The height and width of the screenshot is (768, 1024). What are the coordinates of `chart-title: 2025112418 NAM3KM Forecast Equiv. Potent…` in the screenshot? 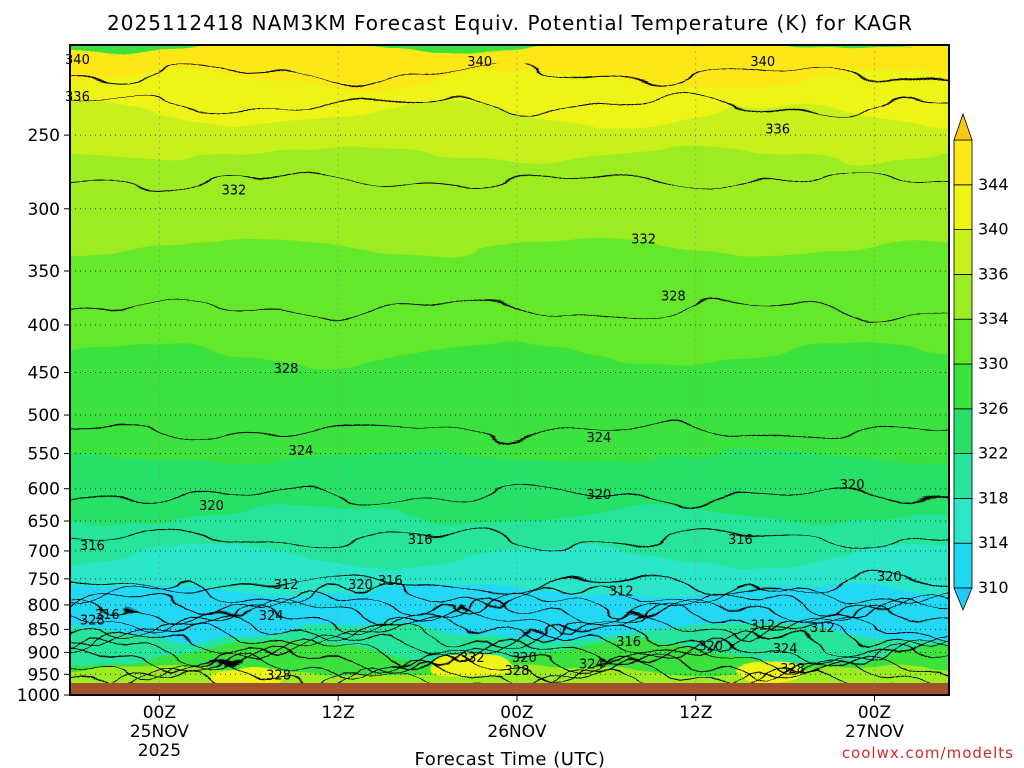 It's located at (510, 23).